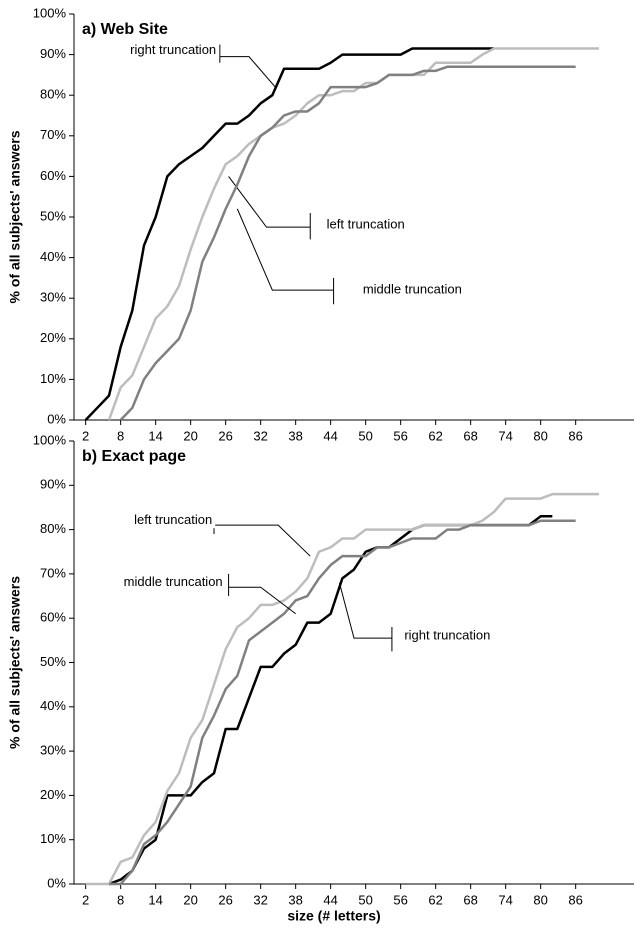 Image resolution: width=643 pixels, height=941 pixels. I want to click on chart-title: b) Exact page, so click(134, 456).